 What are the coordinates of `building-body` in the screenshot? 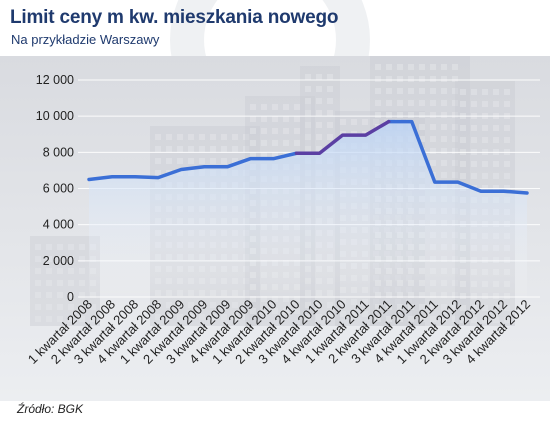 It's located at (65, 281).